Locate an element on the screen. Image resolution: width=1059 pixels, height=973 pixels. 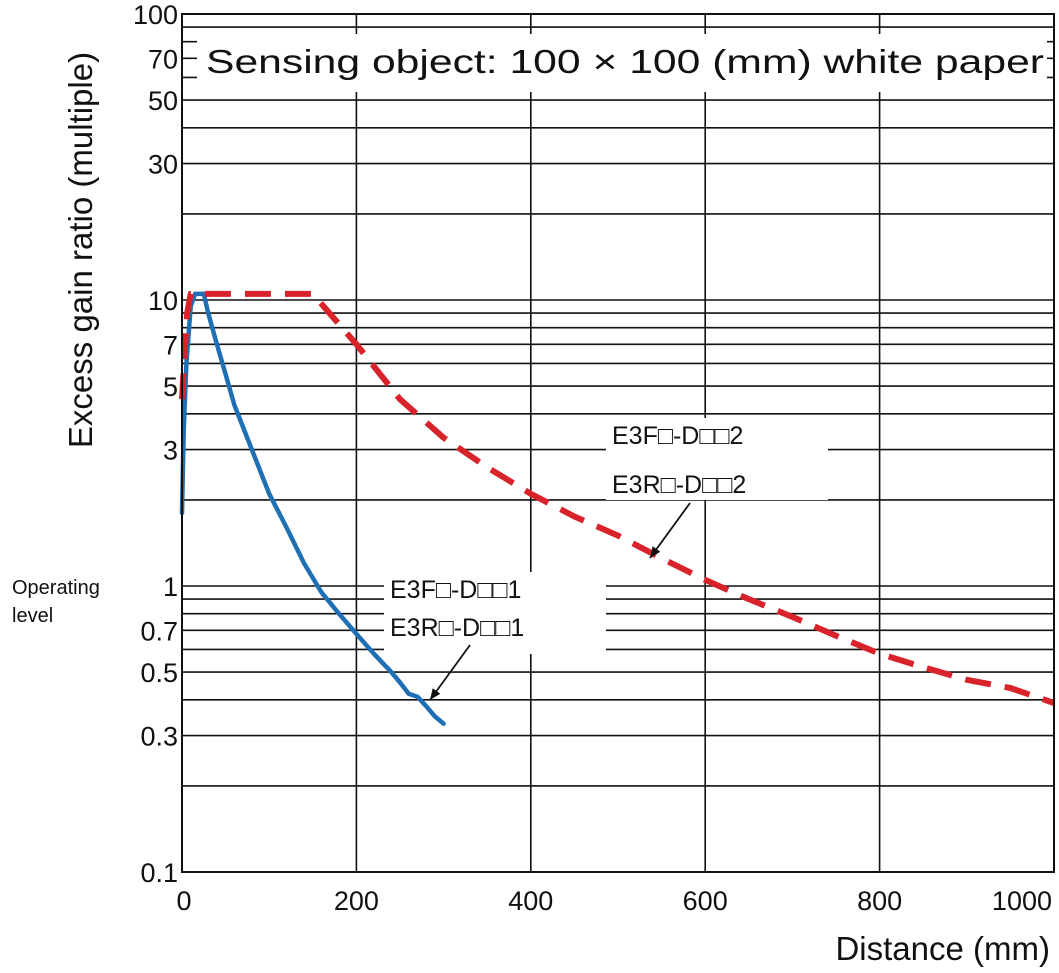
x-axis-title: Distance (mm) is located at coordinates (942, 948).